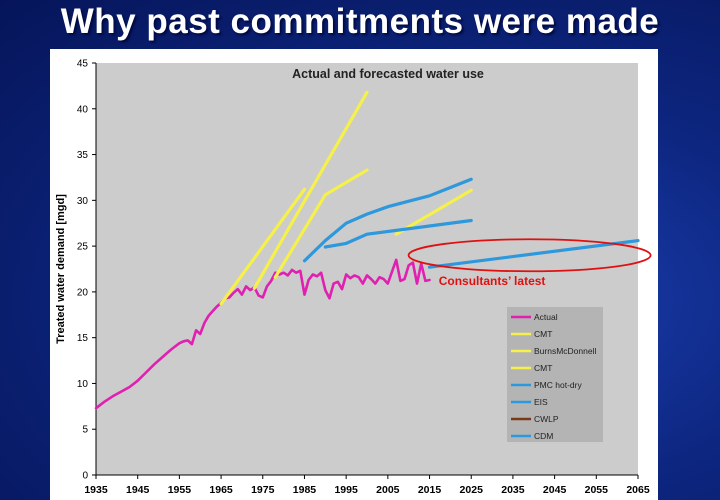 The height and width of the screenshot is (500, 720). I want to click on highlight-ellipse, so click(529, 255).